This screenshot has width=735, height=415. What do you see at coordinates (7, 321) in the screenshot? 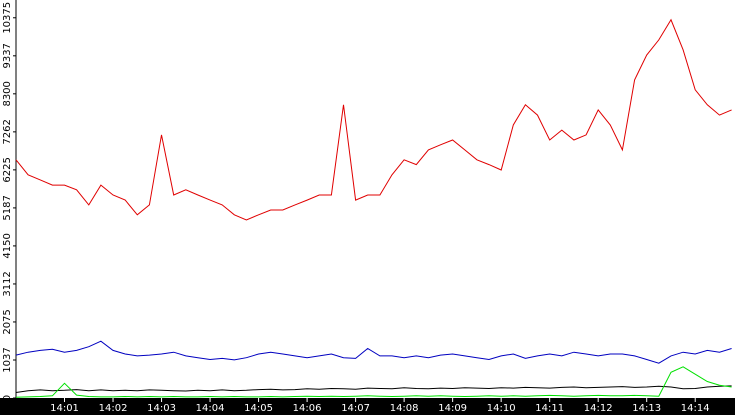
I see `y-tick-label: 2075` at bounding box center [7, 321].